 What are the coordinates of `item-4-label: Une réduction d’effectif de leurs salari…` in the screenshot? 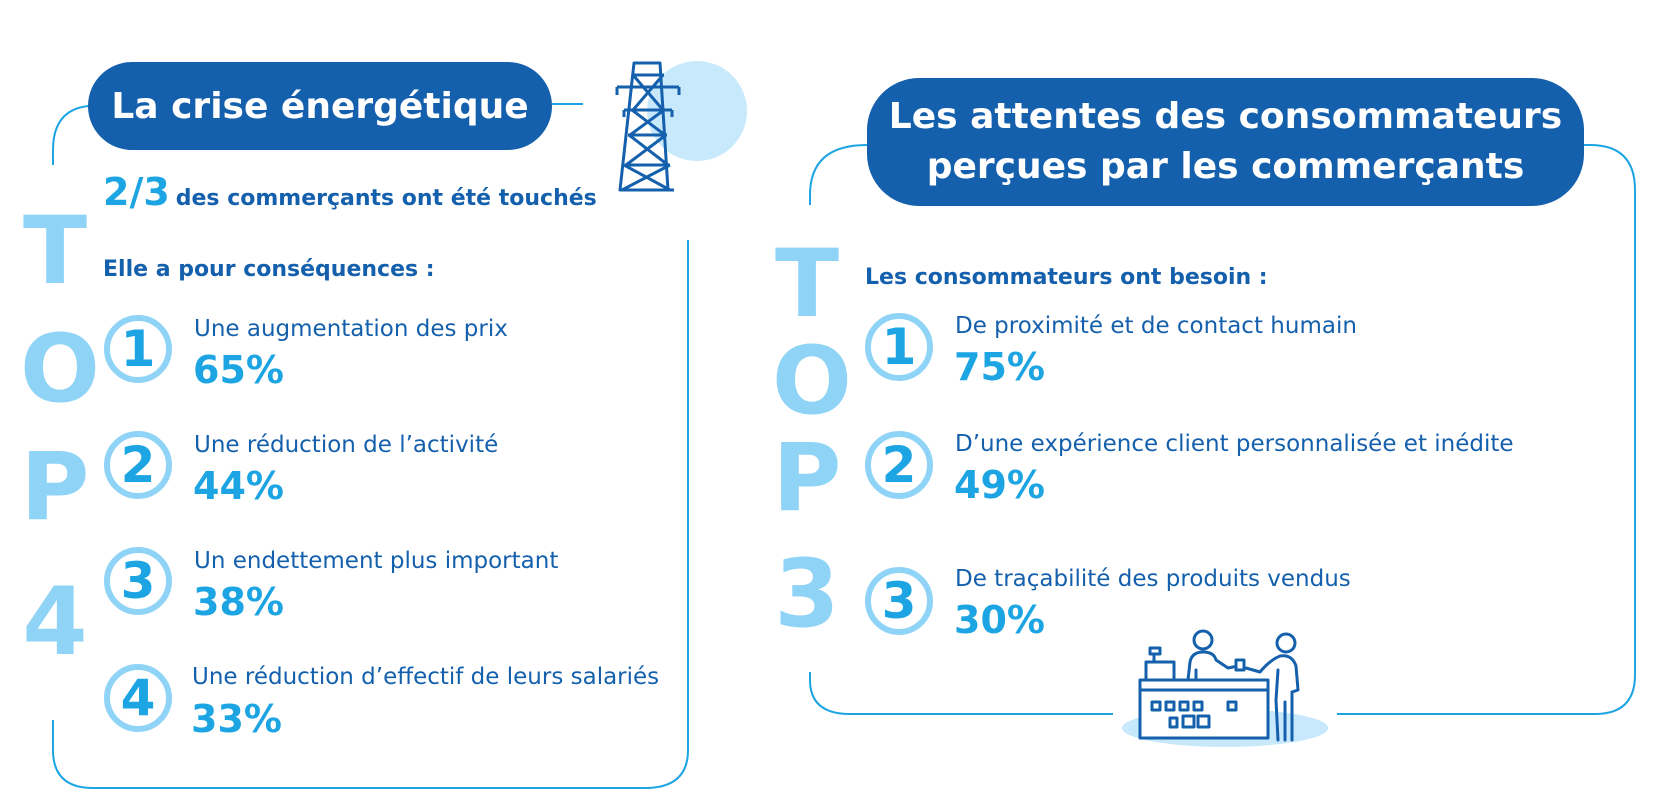 It's located at (426, 677).